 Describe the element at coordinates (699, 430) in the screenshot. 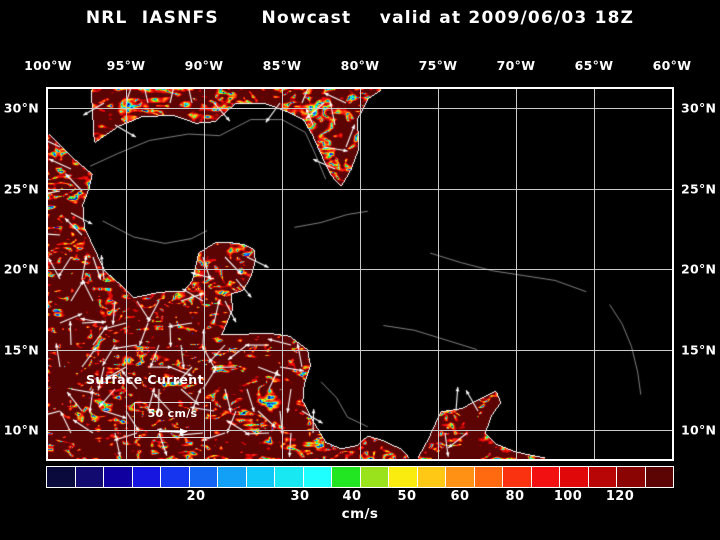

I see `lat-tick-right-10°N: 10°N` at that location.